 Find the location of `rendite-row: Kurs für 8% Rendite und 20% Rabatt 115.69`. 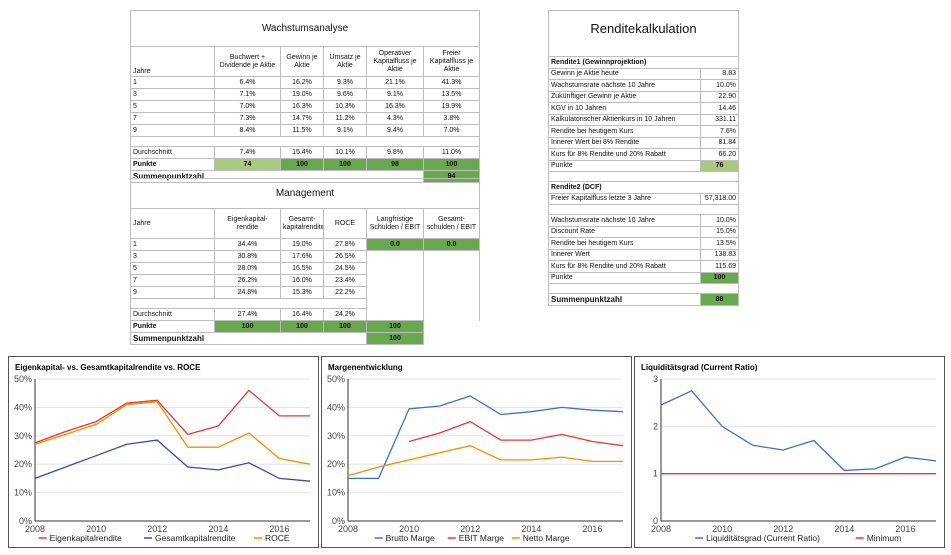

rendite-row: Kurs für 8% Rendite und 20% Rabatt 115.69 is located at coordinates (644, 266).